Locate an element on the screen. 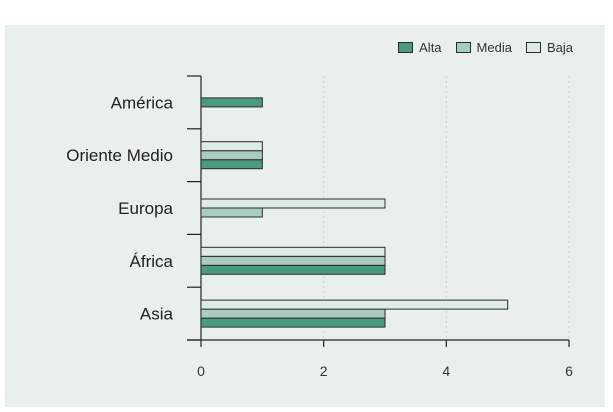 This screenshot has height=412, width=613. legend-item-baja: Baja is located at coordinates (549, 47).